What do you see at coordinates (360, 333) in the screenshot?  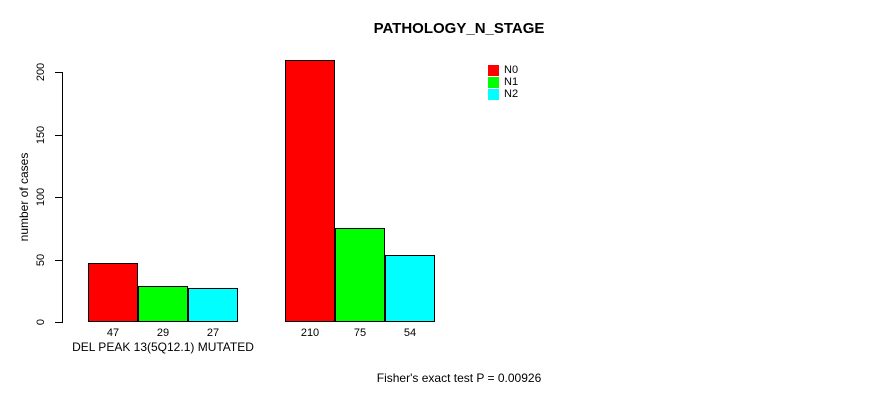 I see `bar-value-label: 75` at bounding box center [360, 333].